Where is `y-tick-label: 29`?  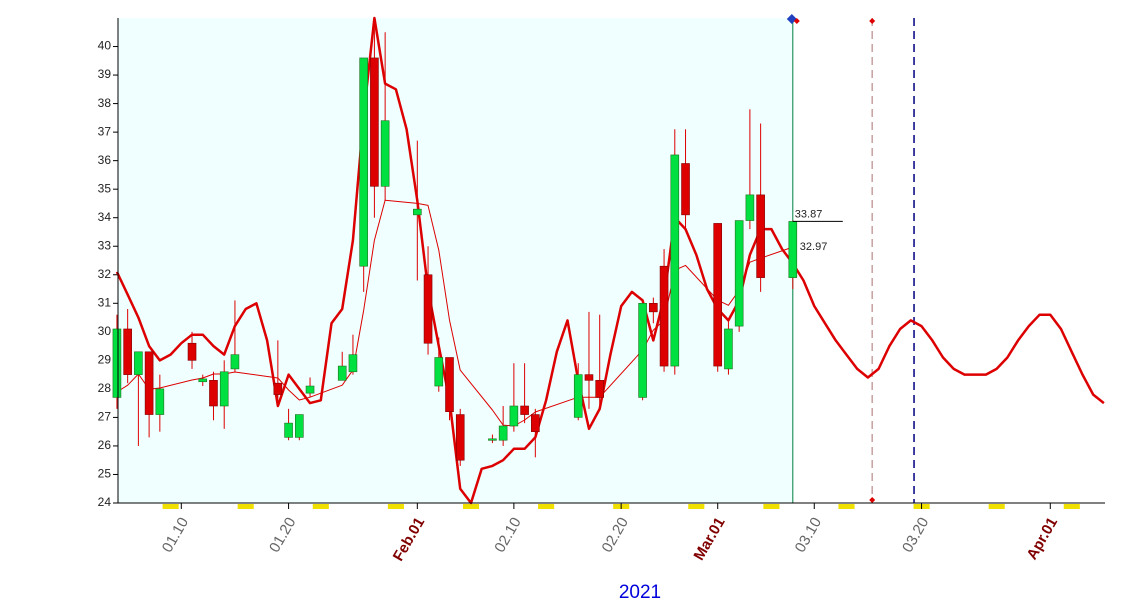 y-tick-label: 29 is located at coordinates (105, 360).